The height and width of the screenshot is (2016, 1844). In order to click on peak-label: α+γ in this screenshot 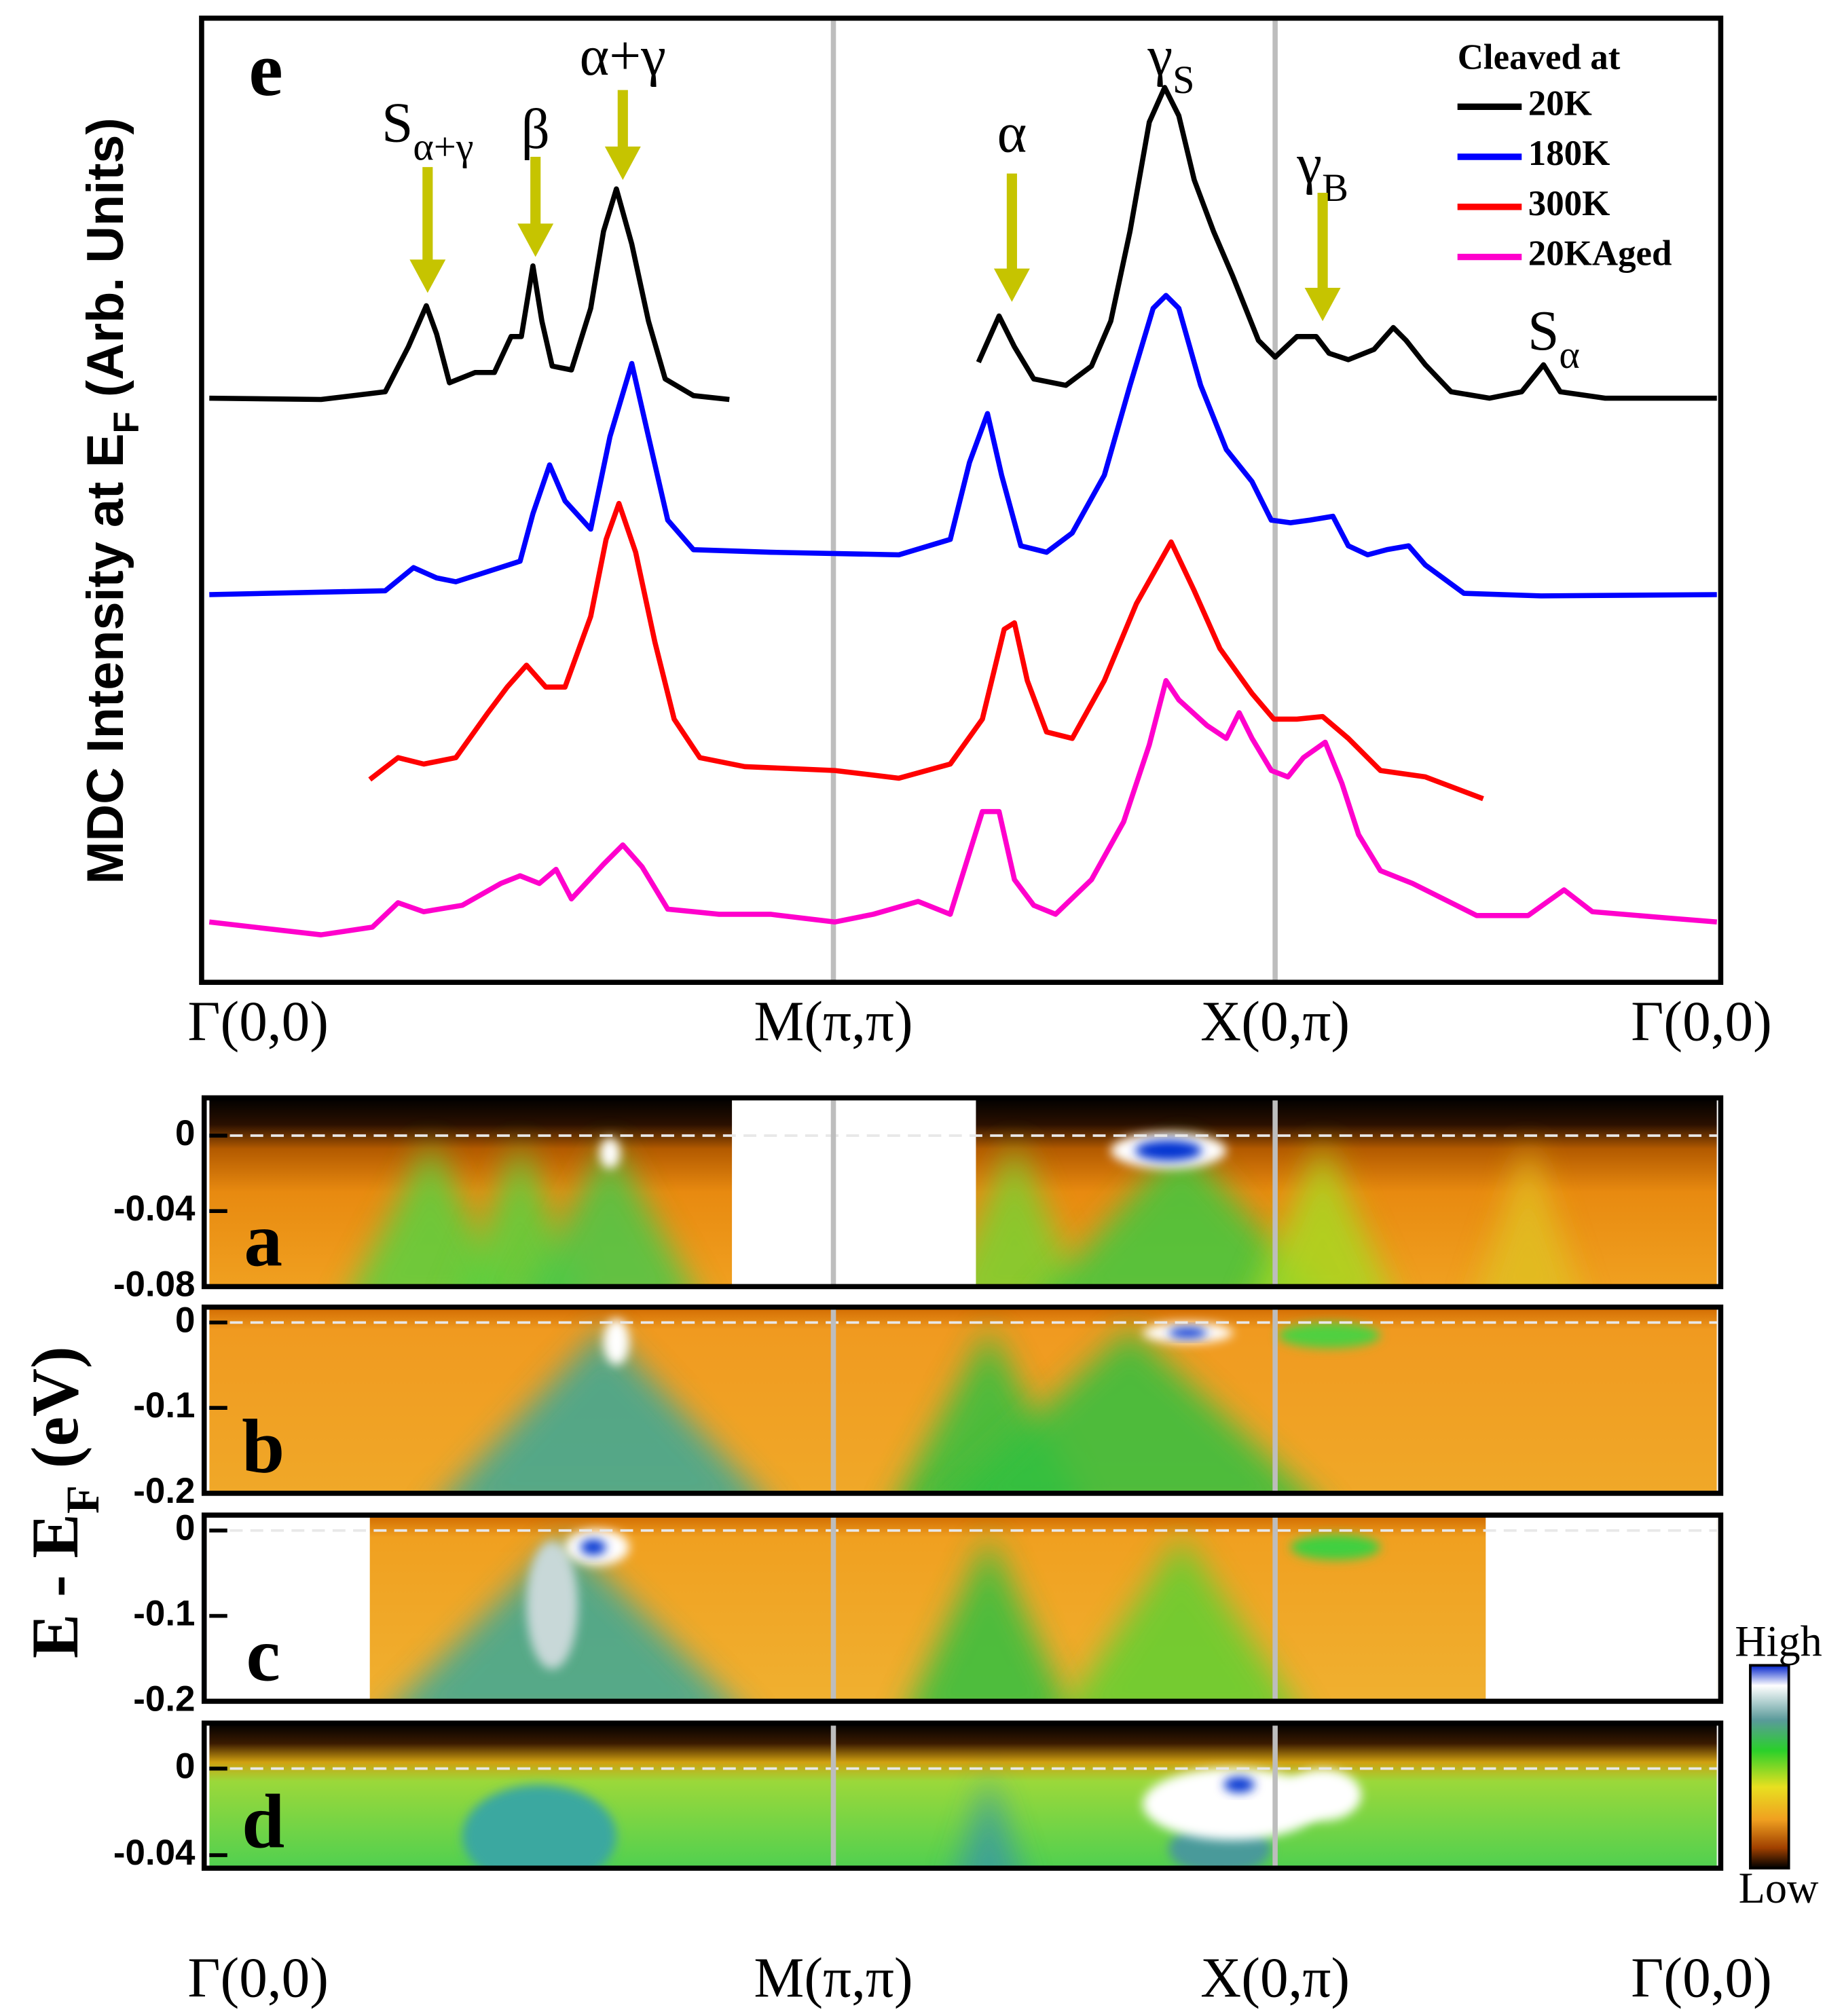, I will do `click(623, 57)`.